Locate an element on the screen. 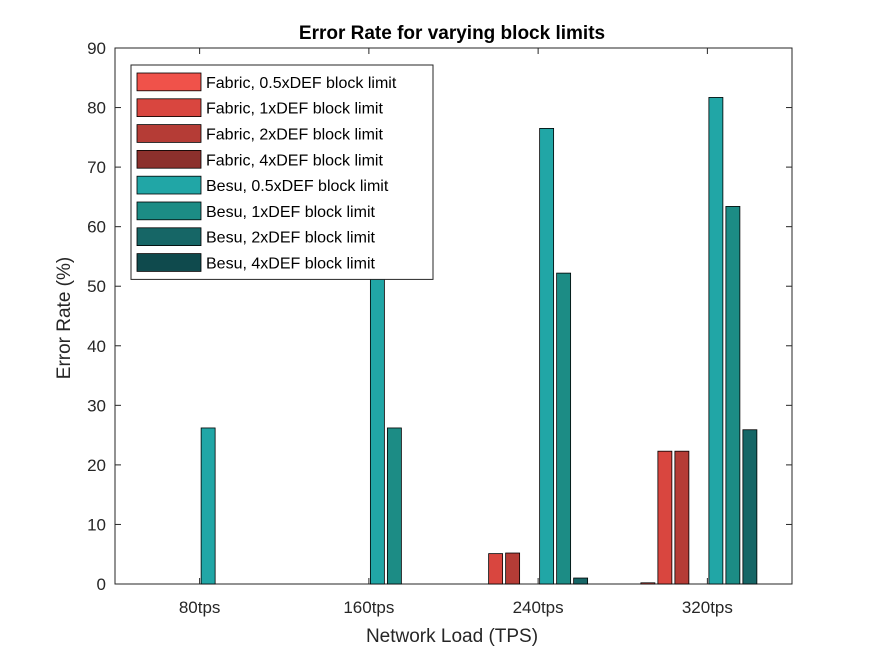 This screenshot has height=656, width=875. y-tick-label: 20 is located at coordinates (96, 465).